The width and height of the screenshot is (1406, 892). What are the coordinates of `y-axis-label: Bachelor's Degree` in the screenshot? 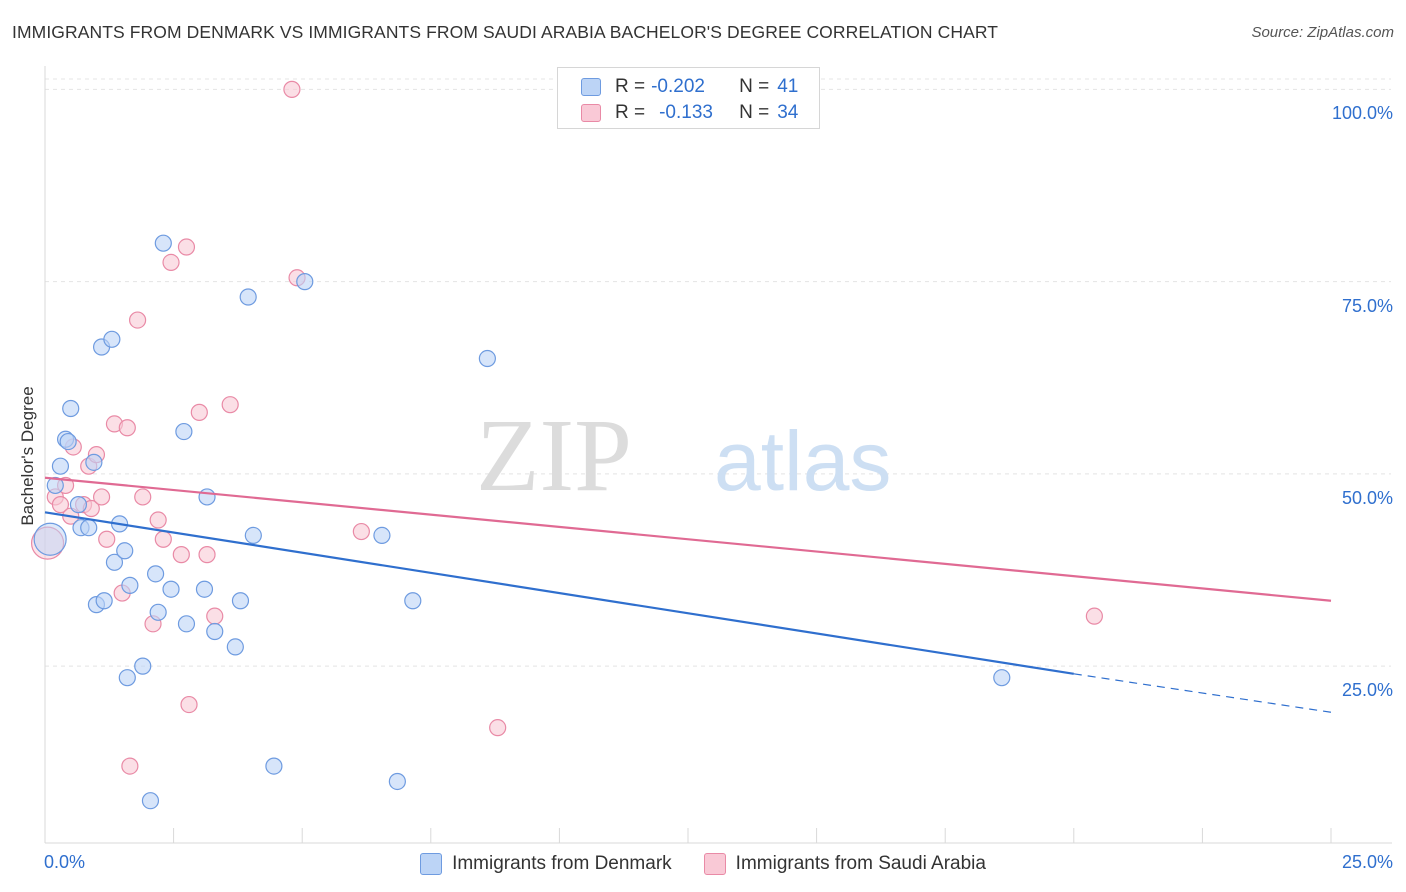 It's located at (27, 456).